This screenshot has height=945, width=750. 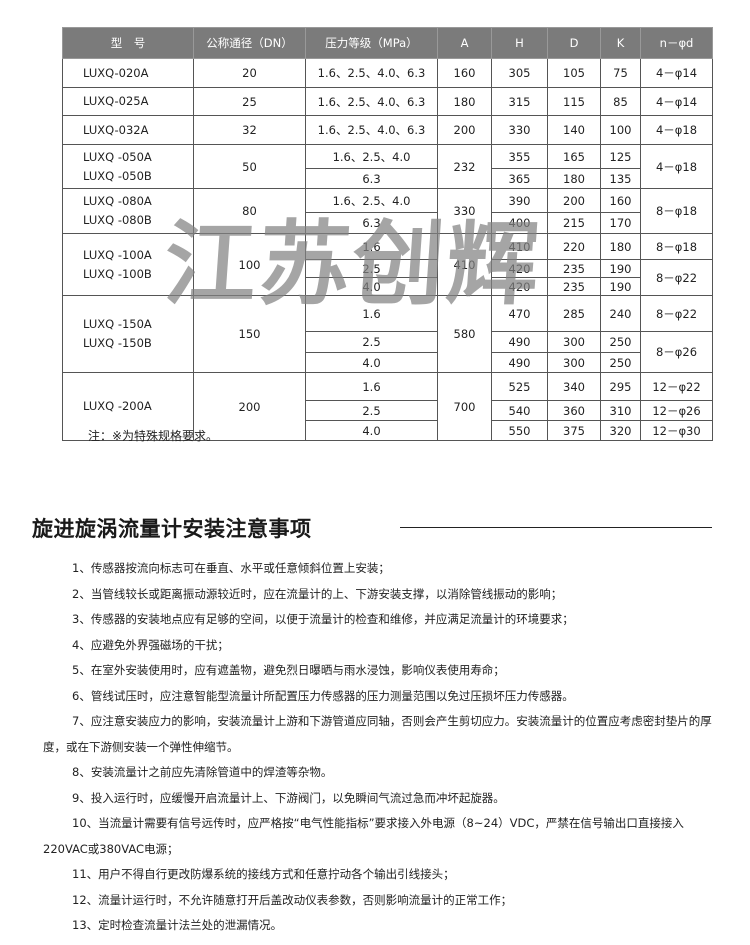 What do you see at coordinates (574, 386) in the screenshot?
I see `d-cell: 340` at bounding box center [574, 386].